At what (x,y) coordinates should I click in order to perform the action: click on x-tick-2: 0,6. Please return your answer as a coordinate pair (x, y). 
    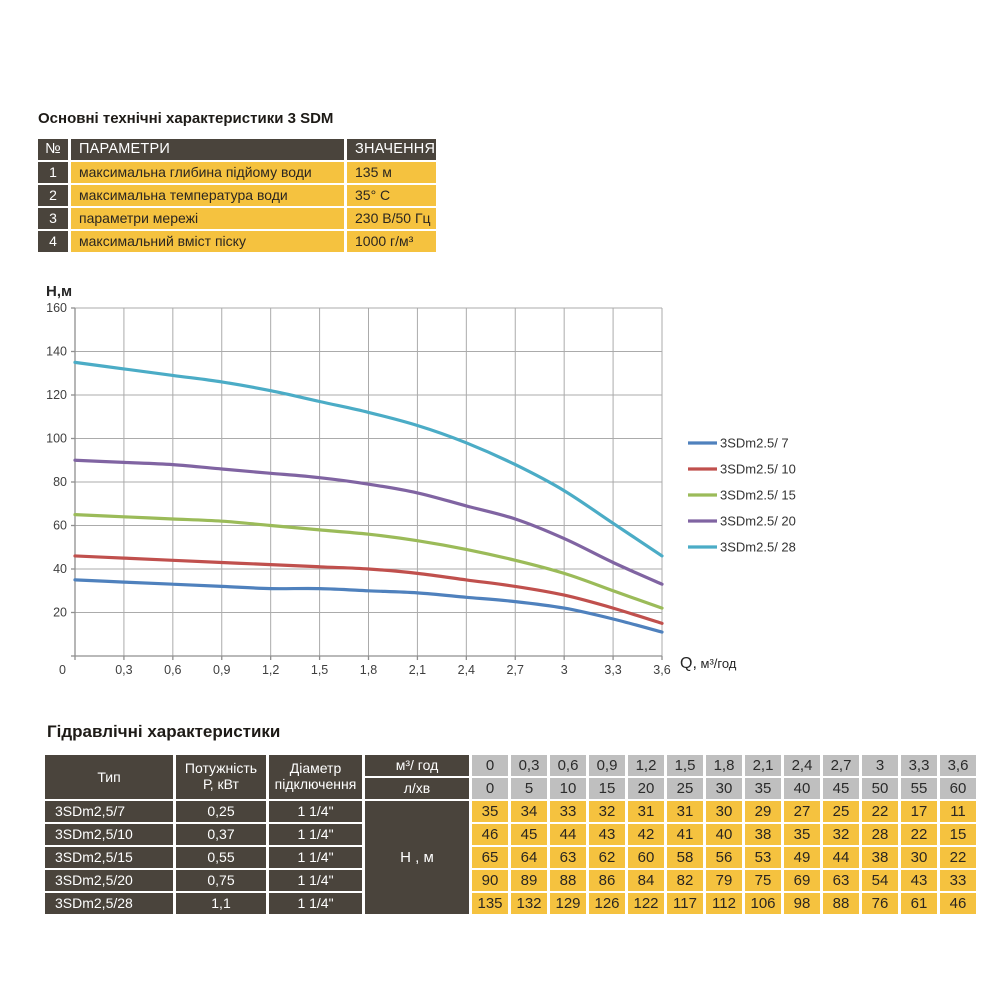
    Looking at the image, I should click on (172, 670).